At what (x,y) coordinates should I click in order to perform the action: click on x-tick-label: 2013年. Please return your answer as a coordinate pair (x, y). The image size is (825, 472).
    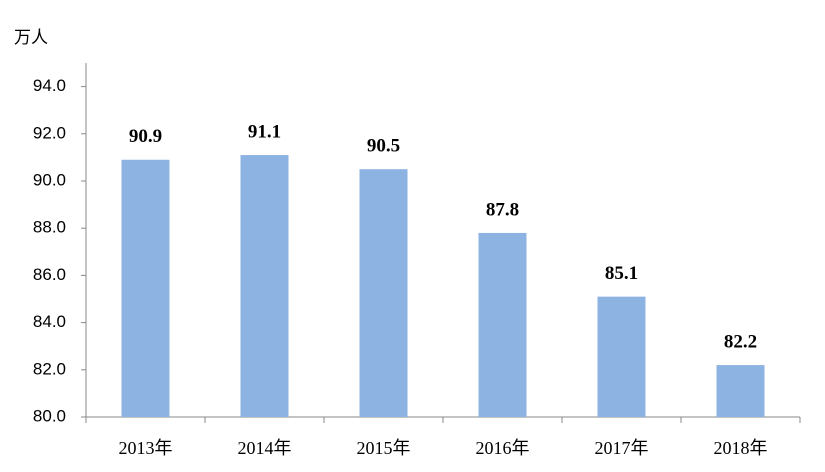
    Looking at the image, I should click on (146, 448).